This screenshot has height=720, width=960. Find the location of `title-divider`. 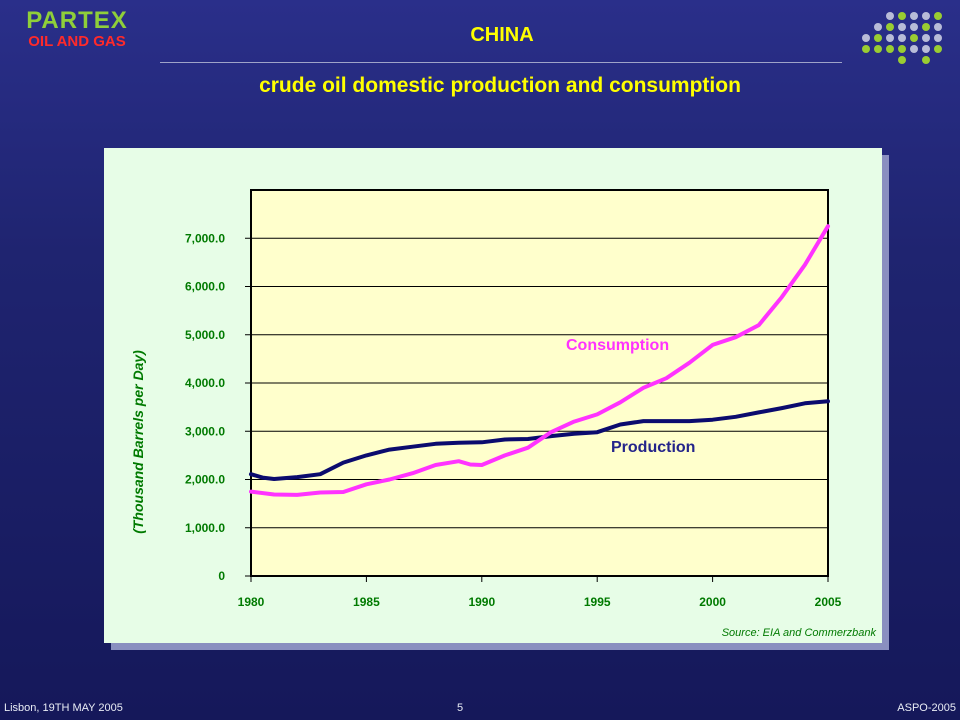

title-divider is located at coordinates (501, 62).